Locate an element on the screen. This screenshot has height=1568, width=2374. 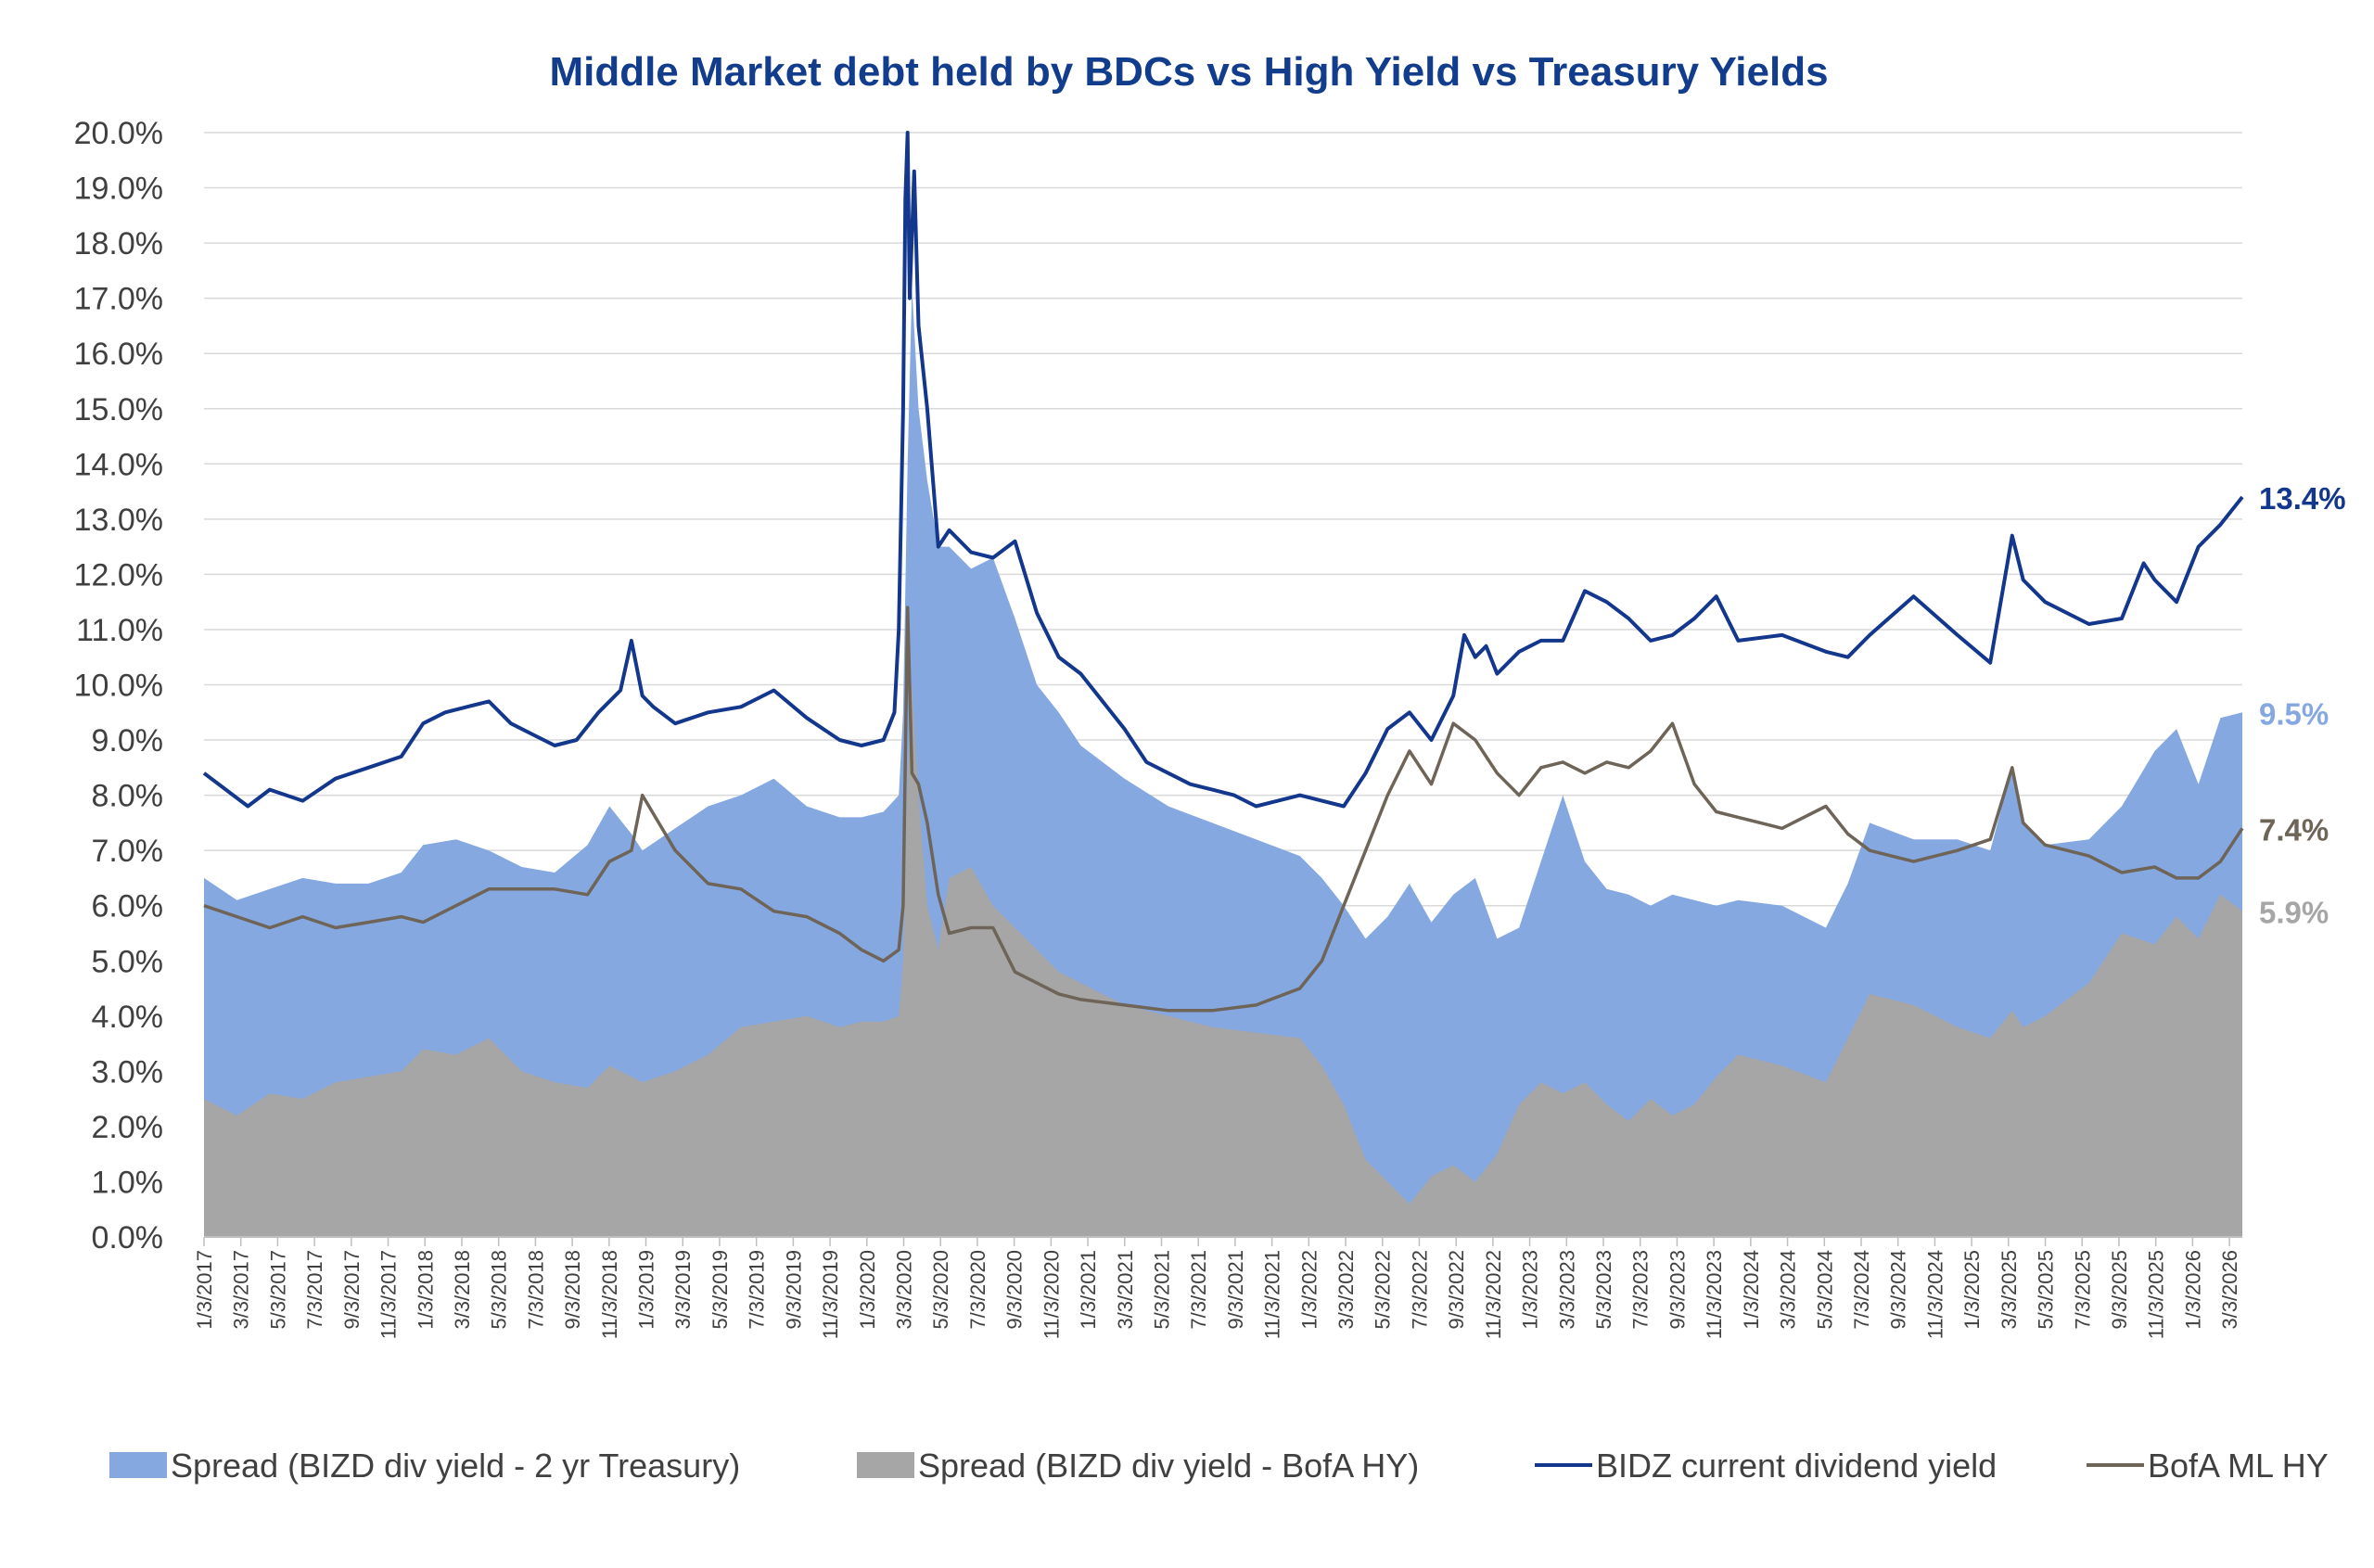
x-tick-label: 1/3/2018 is located at coordinates (425, 1290).